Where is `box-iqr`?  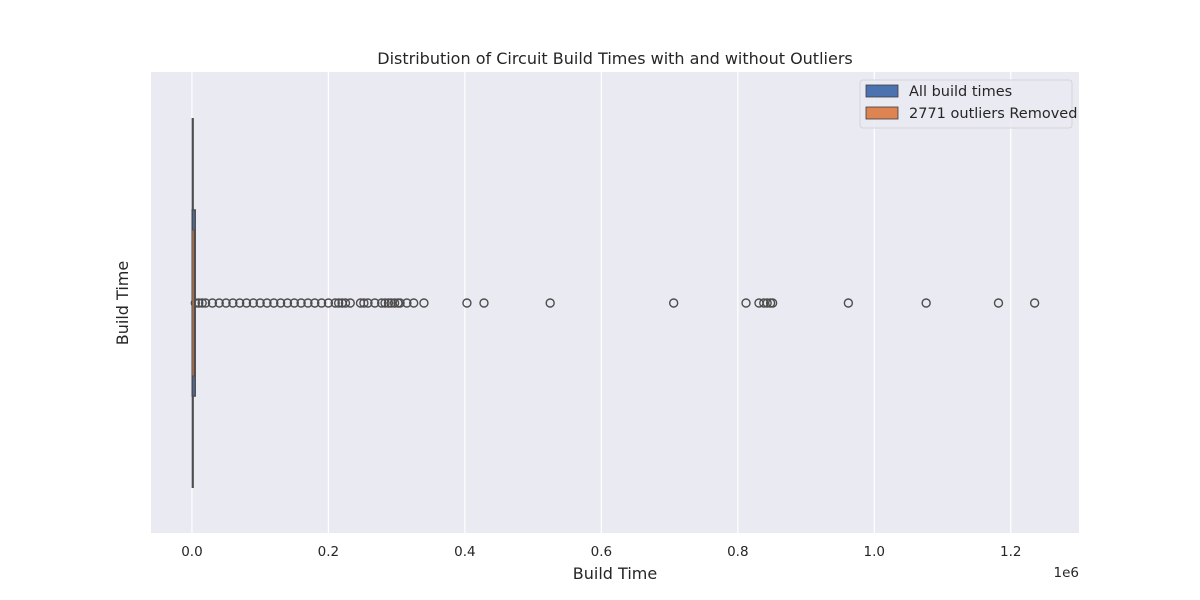 box-iqr is located at coordinates (193, 303).